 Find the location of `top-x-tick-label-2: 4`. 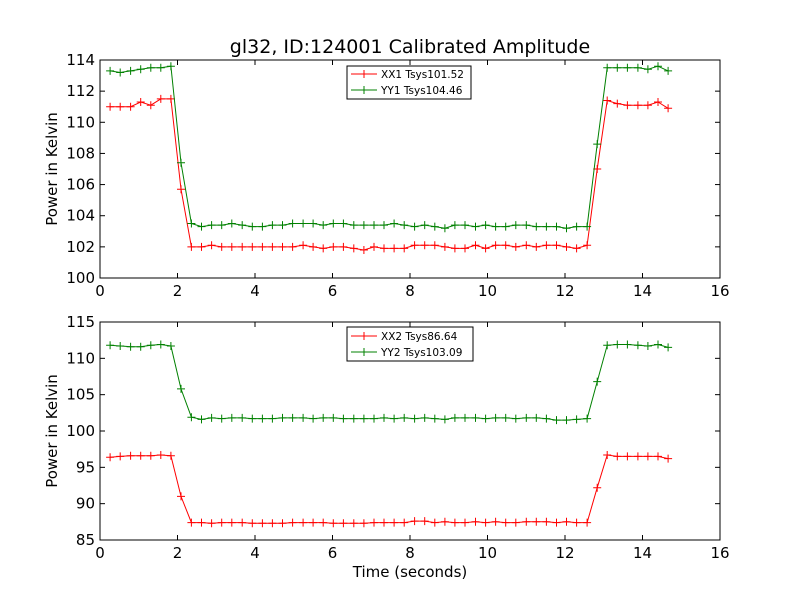

top-x-tick-label-2: 4 is located at coordinates (255, 291).